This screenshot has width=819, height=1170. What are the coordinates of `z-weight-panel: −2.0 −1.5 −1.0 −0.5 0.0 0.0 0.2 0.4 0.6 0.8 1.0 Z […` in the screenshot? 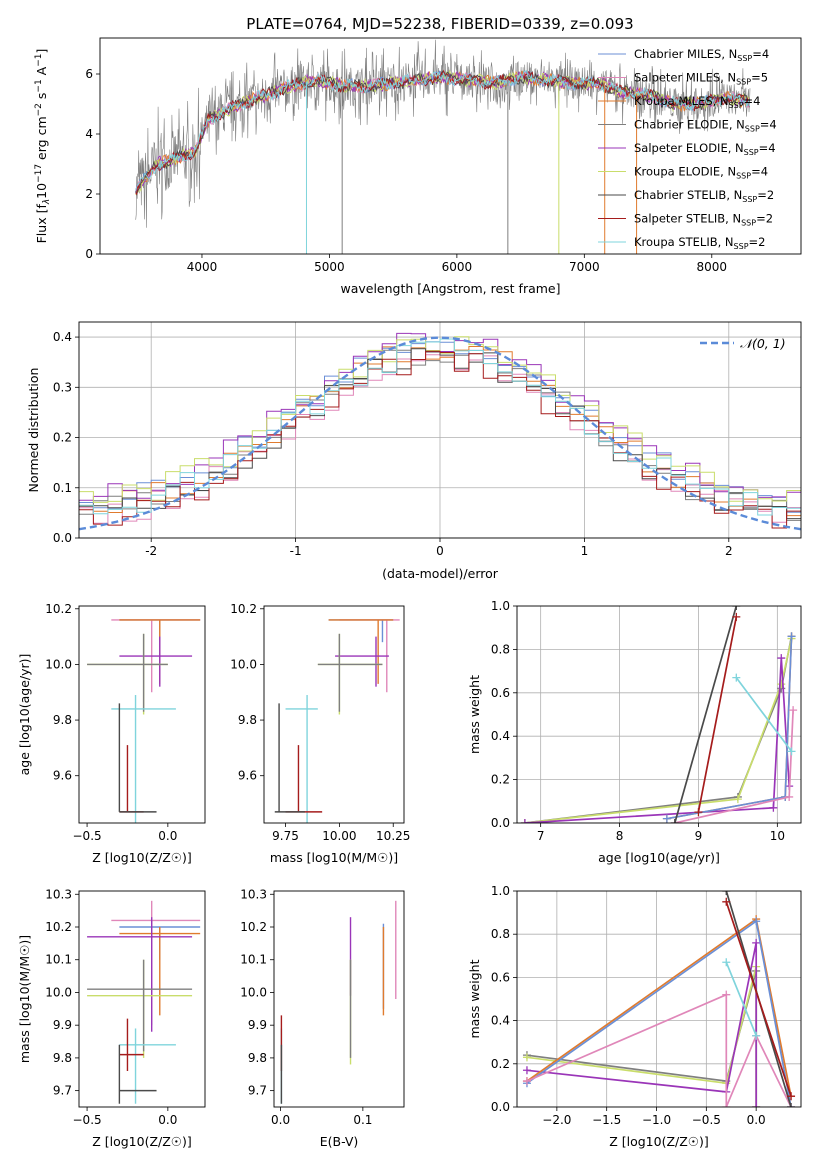 It's located at (634, 1016).